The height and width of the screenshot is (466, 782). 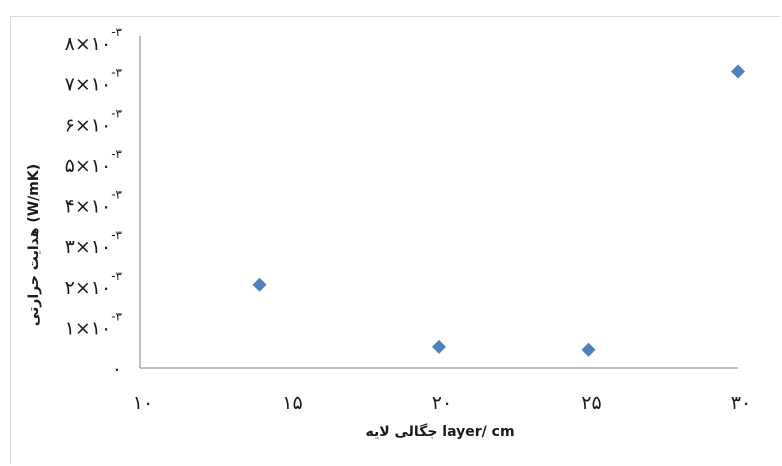 I want to click on x-axis-label: جگالی لایه layer/ cm, so click(x=439, y=431).